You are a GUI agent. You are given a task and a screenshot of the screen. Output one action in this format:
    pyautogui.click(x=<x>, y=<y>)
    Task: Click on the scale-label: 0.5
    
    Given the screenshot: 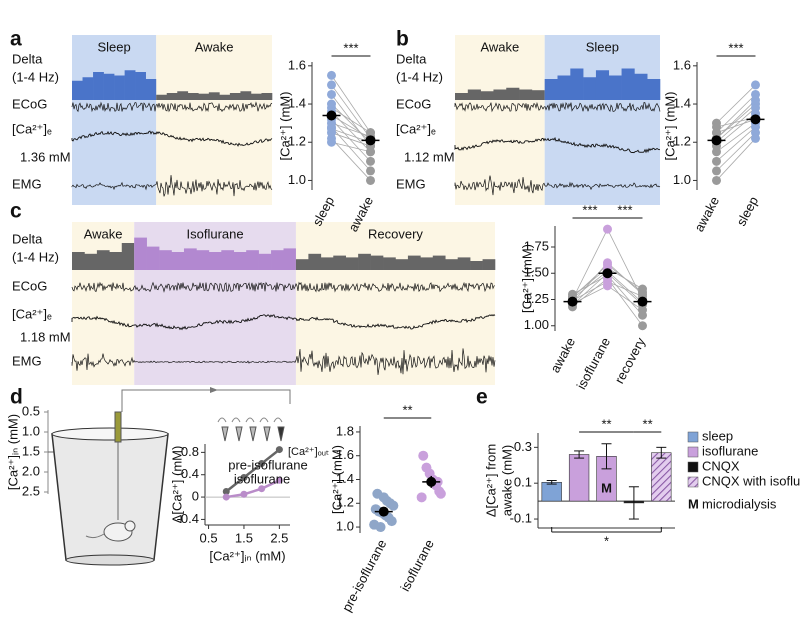 What is the action you would take?
    pyautogui.click(x=31, y=410)
    